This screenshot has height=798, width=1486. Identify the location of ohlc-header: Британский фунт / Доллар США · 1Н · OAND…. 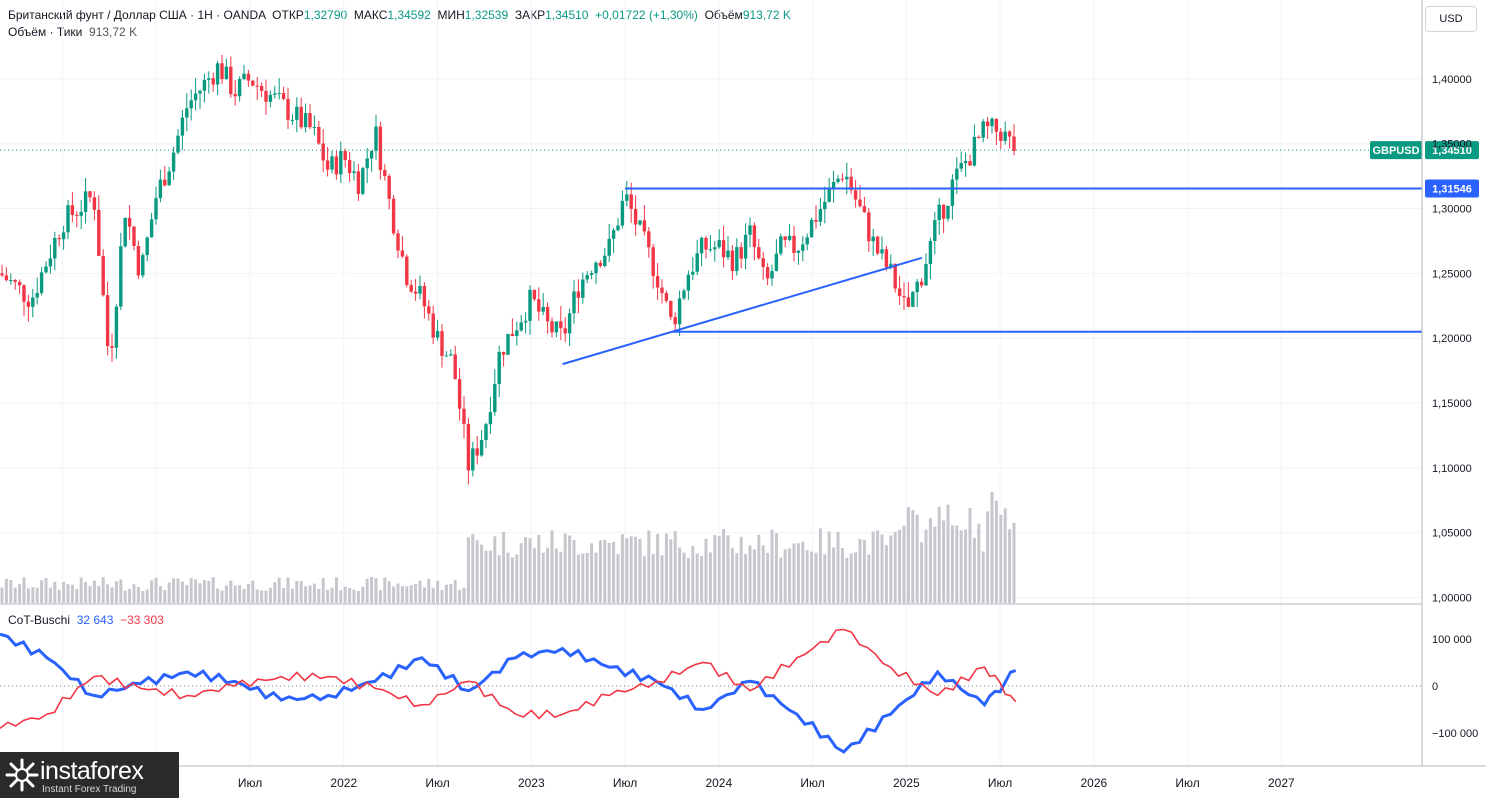
(399, 15).